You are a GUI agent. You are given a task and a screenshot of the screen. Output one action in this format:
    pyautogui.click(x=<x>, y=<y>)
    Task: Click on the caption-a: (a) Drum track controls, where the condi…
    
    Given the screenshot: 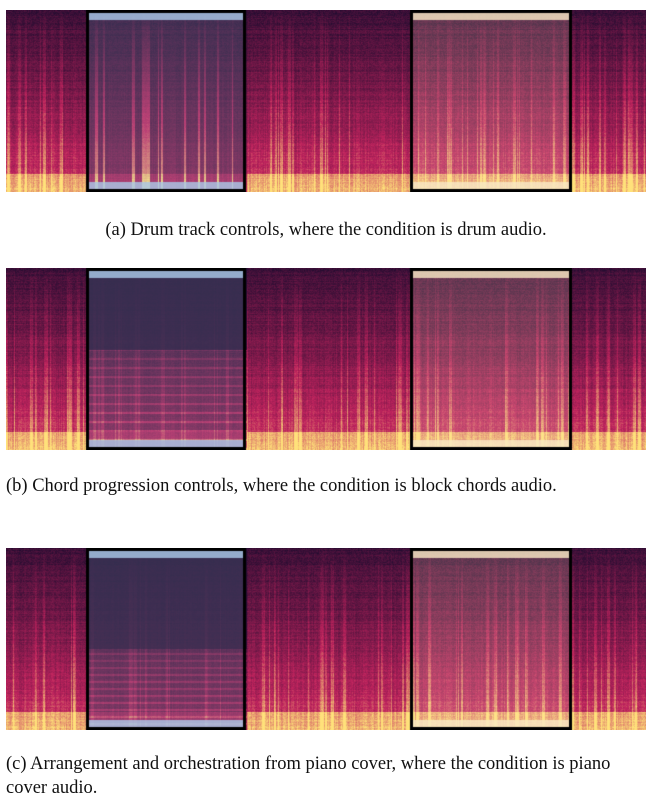 What is the action you would take?
    pyautogui.click(x=326, y=230)
    